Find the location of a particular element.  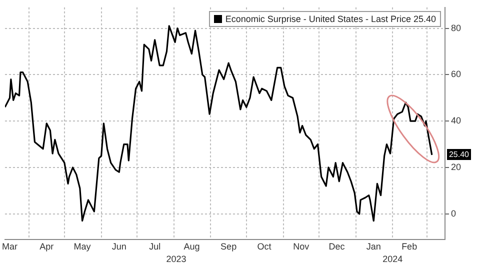

x-tick-label: Nov is located at coordinates (301, 246).